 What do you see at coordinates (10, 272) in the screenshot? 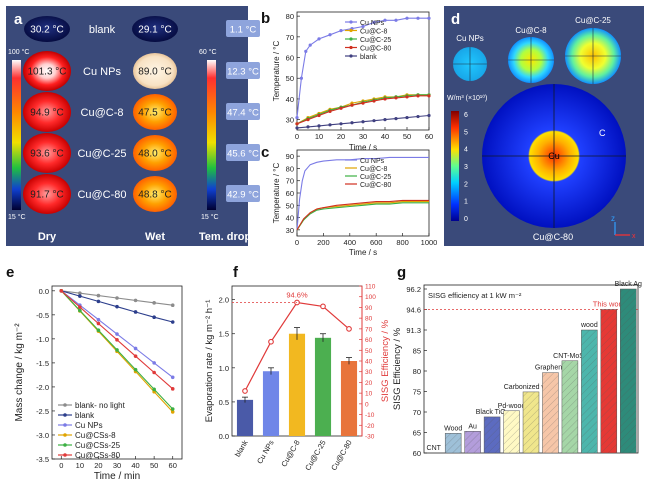
I see `panel-label-e: e` at bounding box center [10, 272].